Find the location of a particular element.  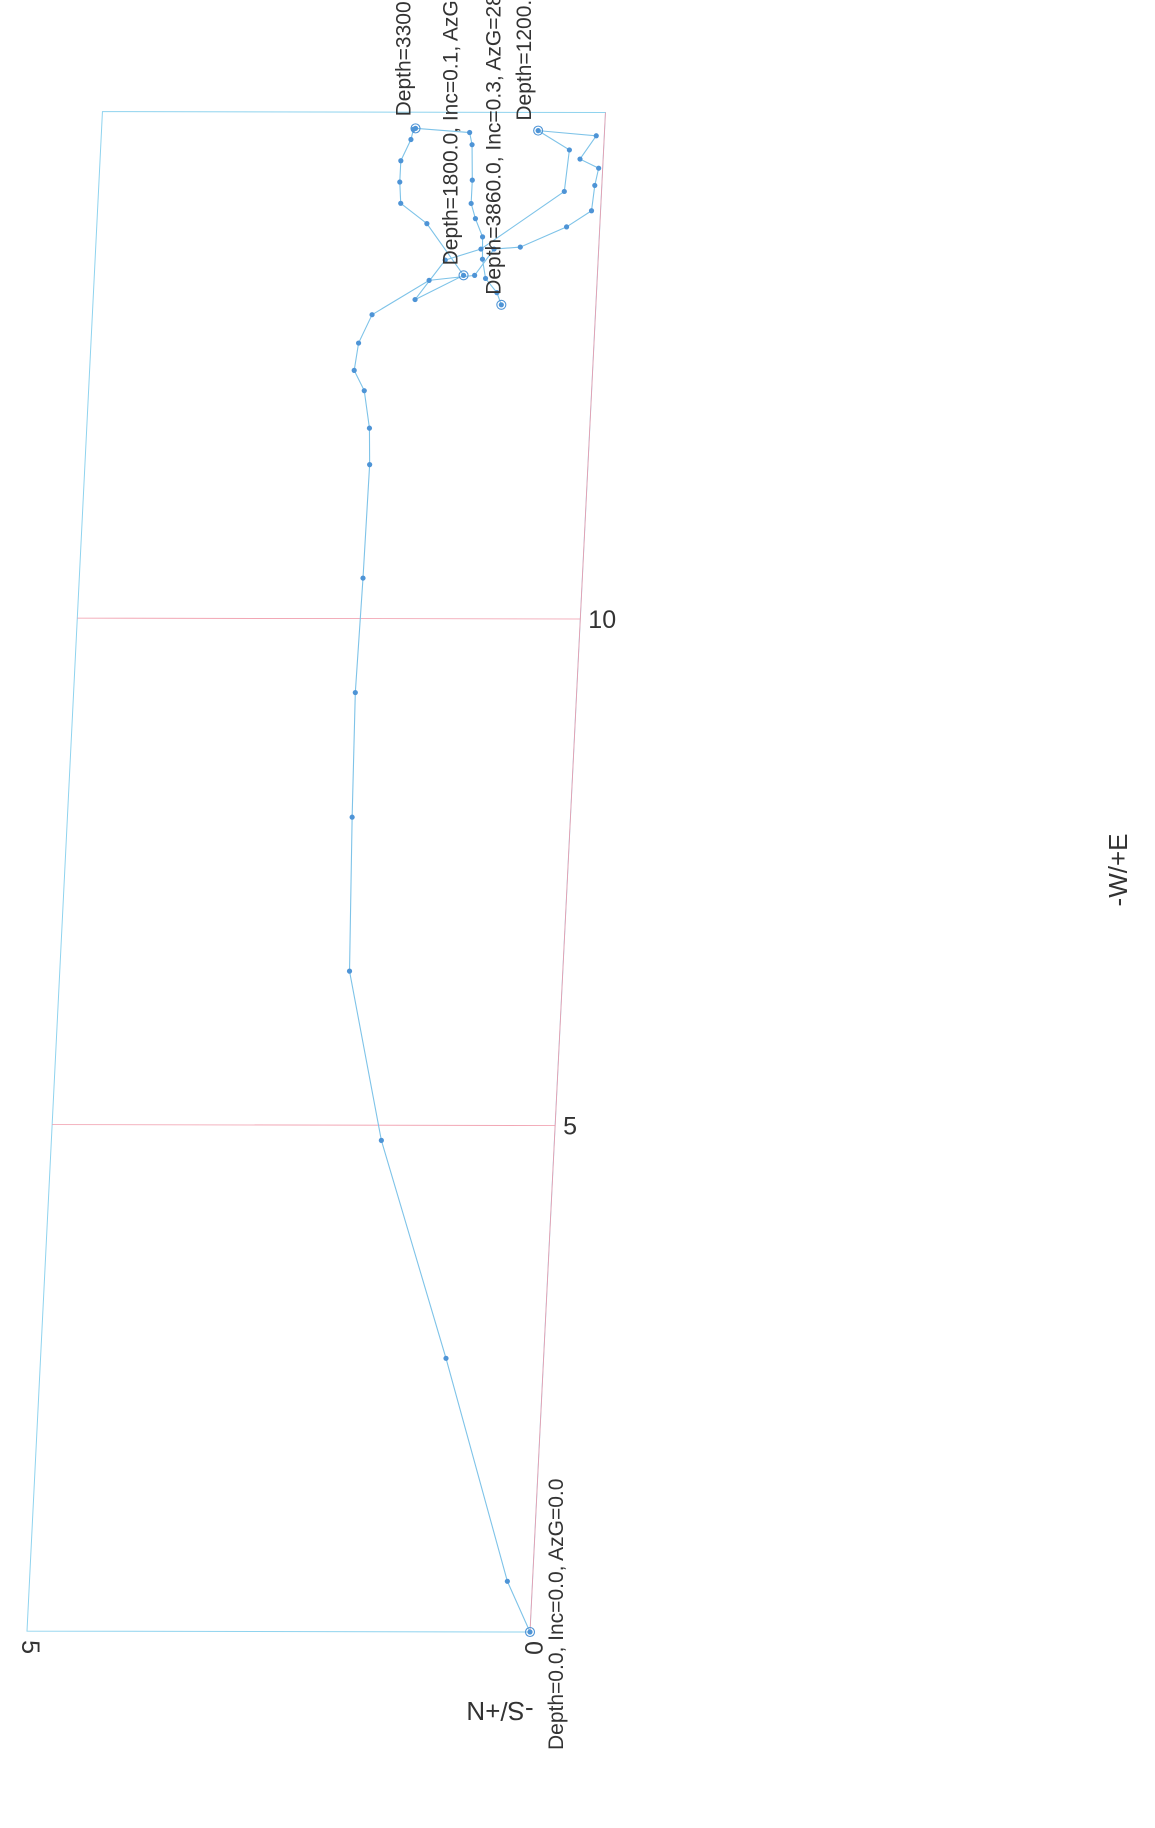

annotation-label-2: Depth=1800.0, Inc=0.1, AzG=220.3 is located at coordinates (451, 132).